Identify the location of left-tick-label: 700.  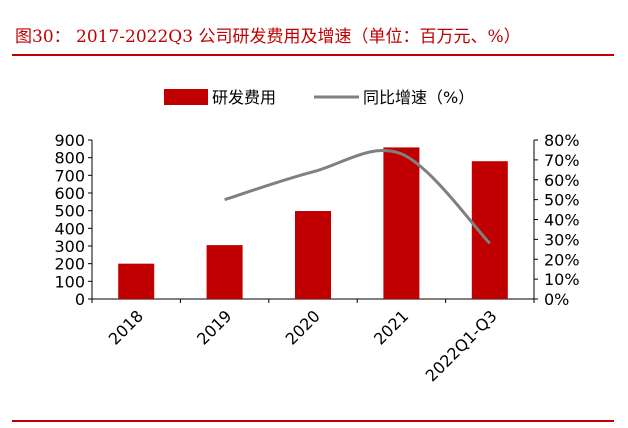
(69, 175).